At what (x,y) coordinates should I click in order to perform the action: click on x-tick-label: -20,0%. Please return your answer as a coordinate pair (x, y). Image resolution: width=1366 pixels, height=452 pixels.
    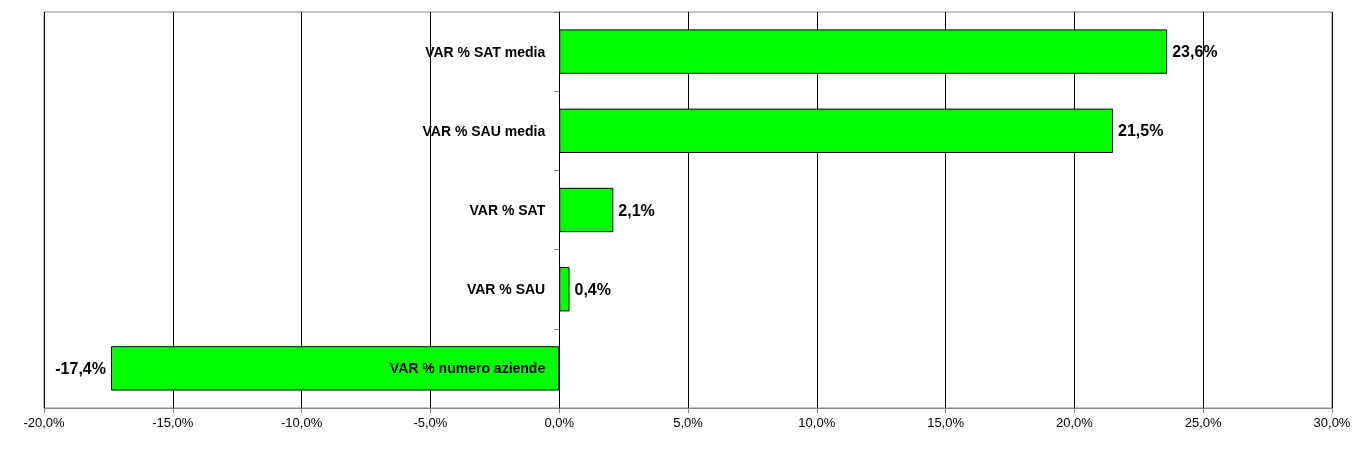
    Looking at the image, I should click on (44, 422).